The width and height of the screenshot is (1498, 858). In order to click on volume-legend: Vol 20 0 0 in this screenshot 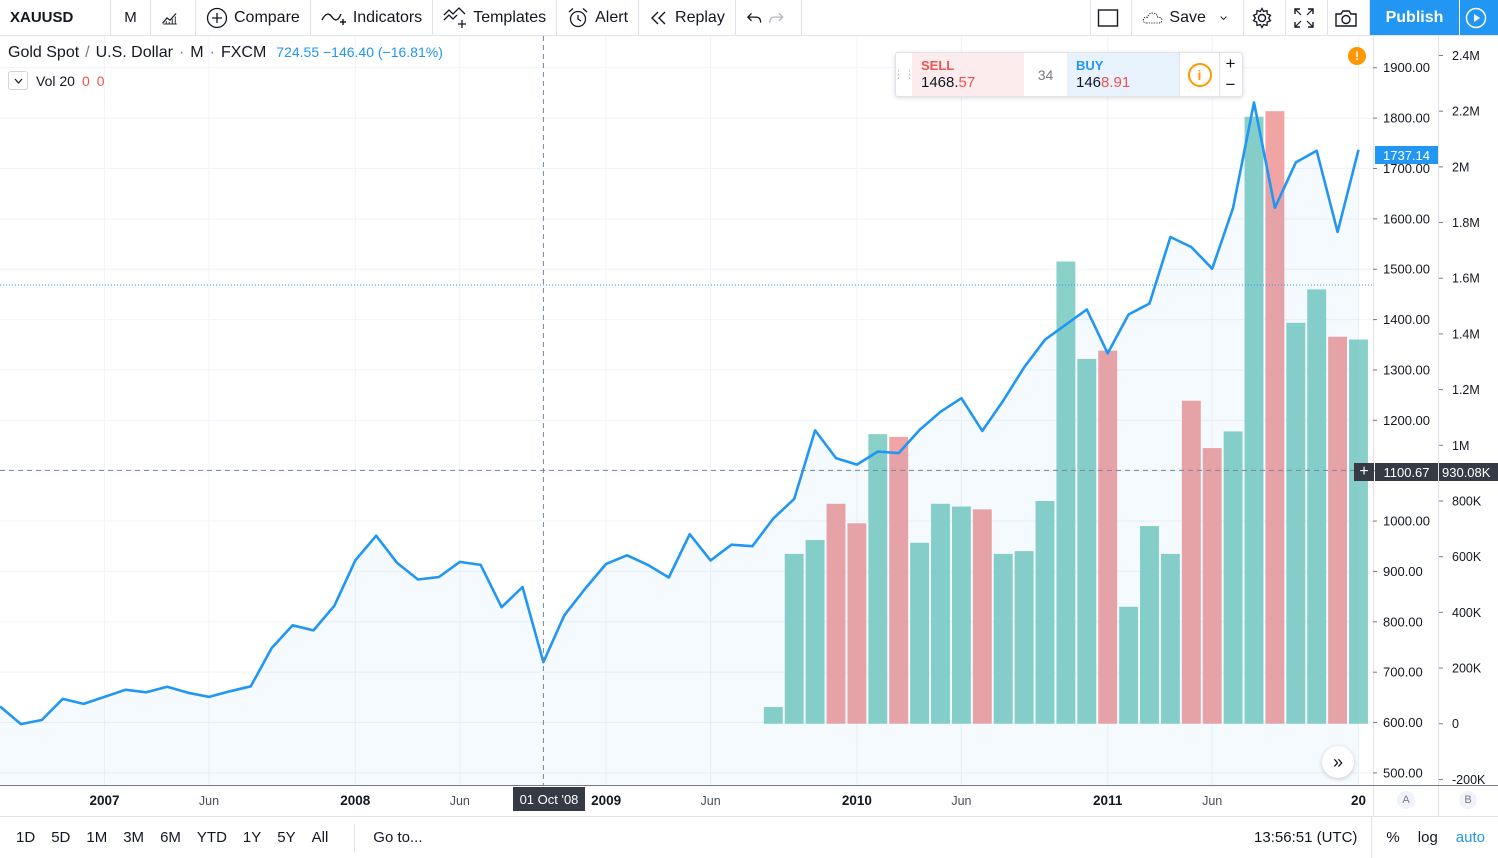, I will do `click(56, 80)`.